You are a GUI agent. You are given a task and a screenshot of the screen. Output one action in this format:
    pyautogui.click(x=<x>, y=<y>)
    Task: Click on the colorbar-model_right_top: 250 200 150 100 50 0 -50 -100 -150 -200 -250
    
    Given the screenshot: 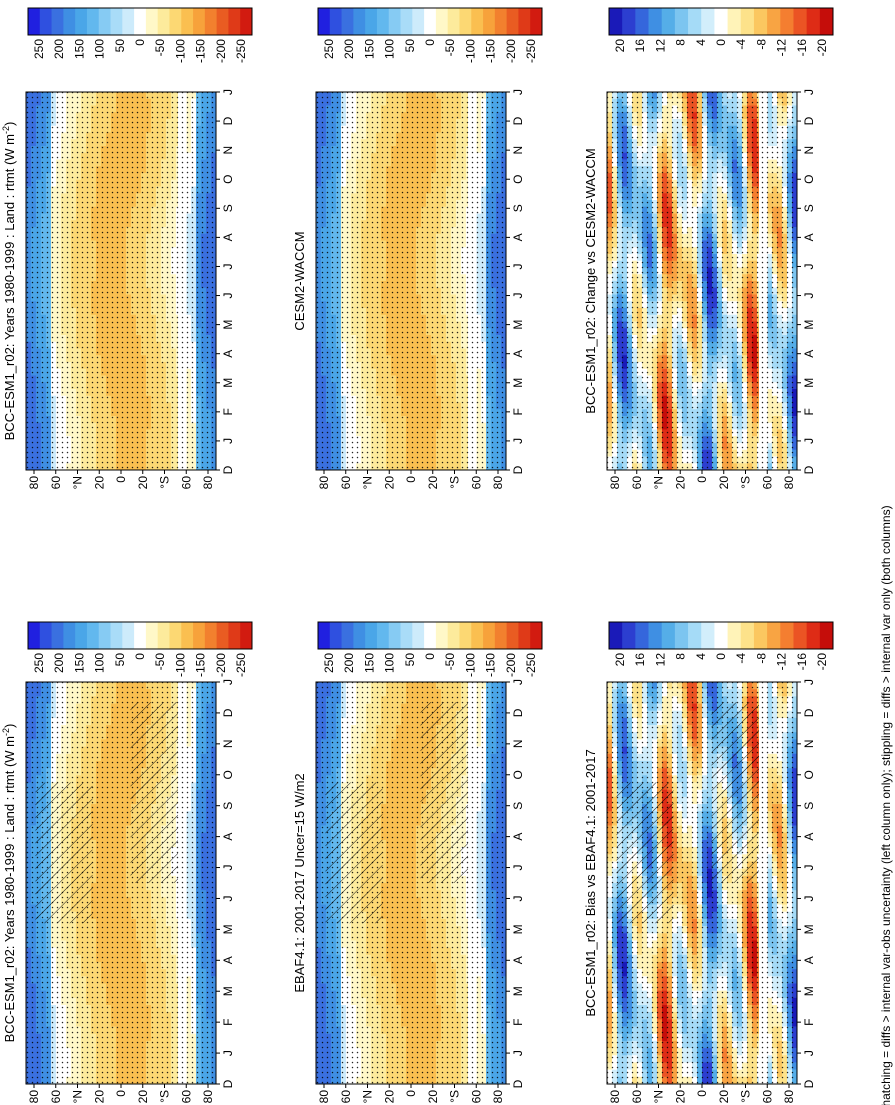 What is the action you would take?
    pyautogui.click(x=140, y=35)
    